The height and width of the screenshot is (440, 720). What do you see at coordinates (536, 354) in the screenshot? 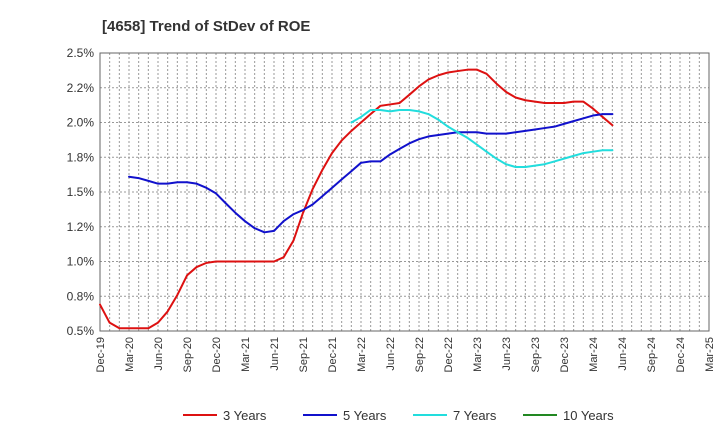
I see `x-tick-label: Sep-23` at bounding box center [536, 354].